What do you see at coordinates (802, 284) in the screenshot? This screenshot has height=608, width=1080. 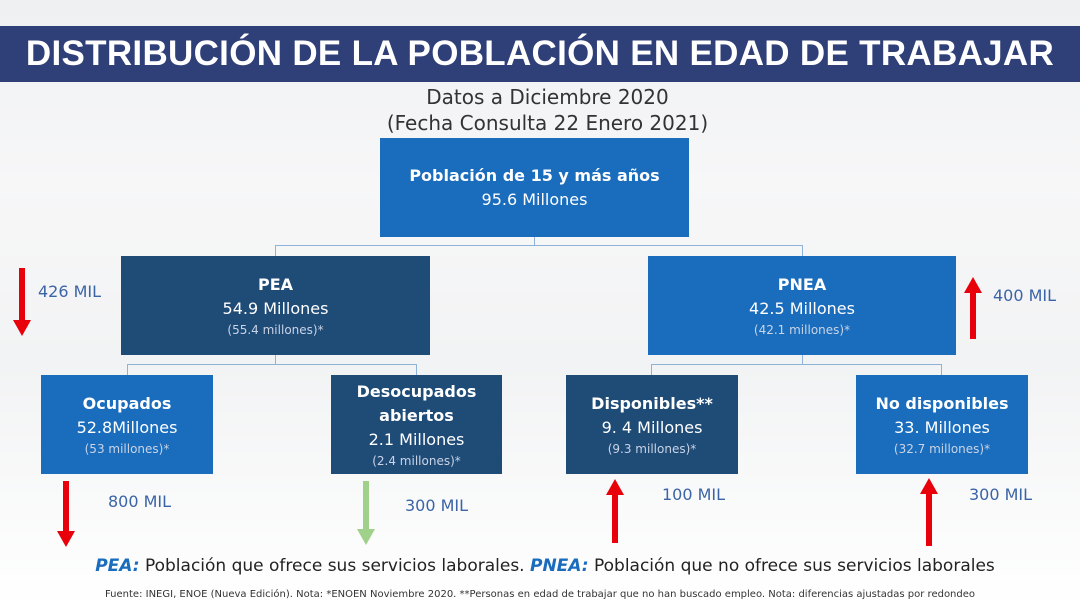 I see `pnea-title: PNEA` at bounding box center [802, 284].